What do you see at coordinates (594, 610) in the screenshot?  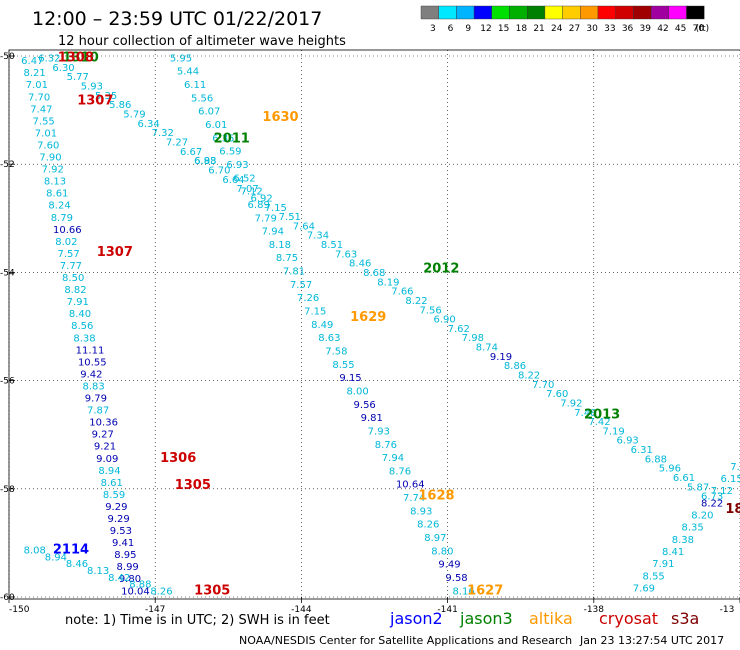 I see `lon-tick-label: -138` at bounding box center [594, 610].